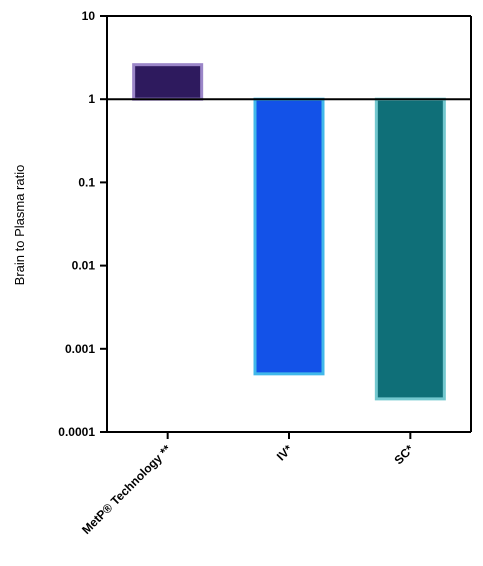 The height and width of the screenshot is (566, 483). Describe the element at coordinates (403, 454) in the screenshot. I see `x-category-label-2: SC*` at that location.